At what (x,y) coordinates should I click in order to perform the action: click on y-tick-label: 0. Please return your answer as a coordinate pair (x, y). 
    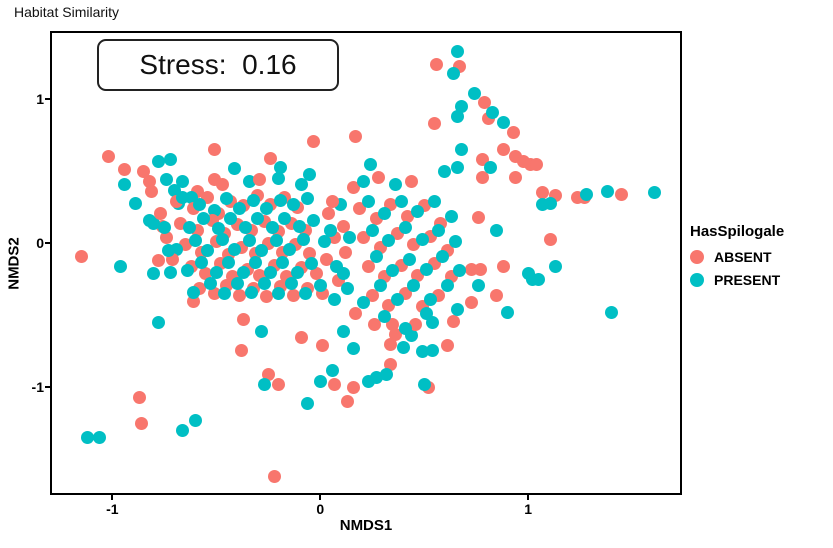
    Looking at the image, I should click on (40, 242).